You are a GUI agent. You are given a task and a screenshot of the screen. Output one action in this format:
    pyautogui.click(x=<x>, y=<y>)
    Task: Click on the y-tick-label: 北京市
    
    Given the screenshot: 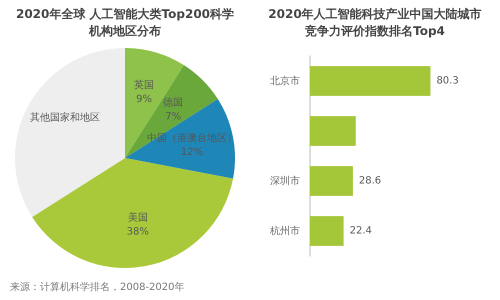 What is the action you would take?
    pyautogui.click(x=285, y=80)
    